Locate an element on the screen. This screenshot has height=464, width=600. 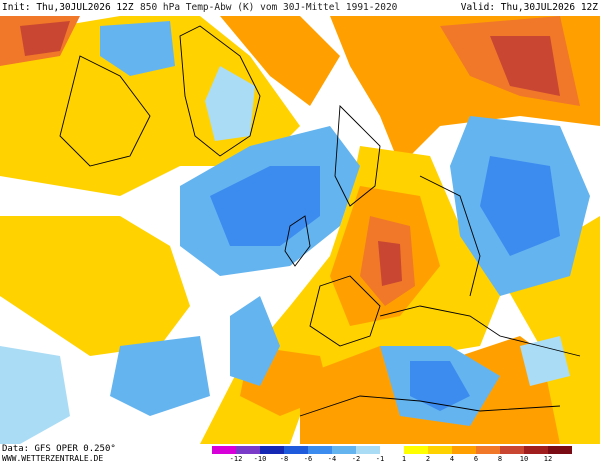
arctic-islands-coast is located at coordinates (105, 111).